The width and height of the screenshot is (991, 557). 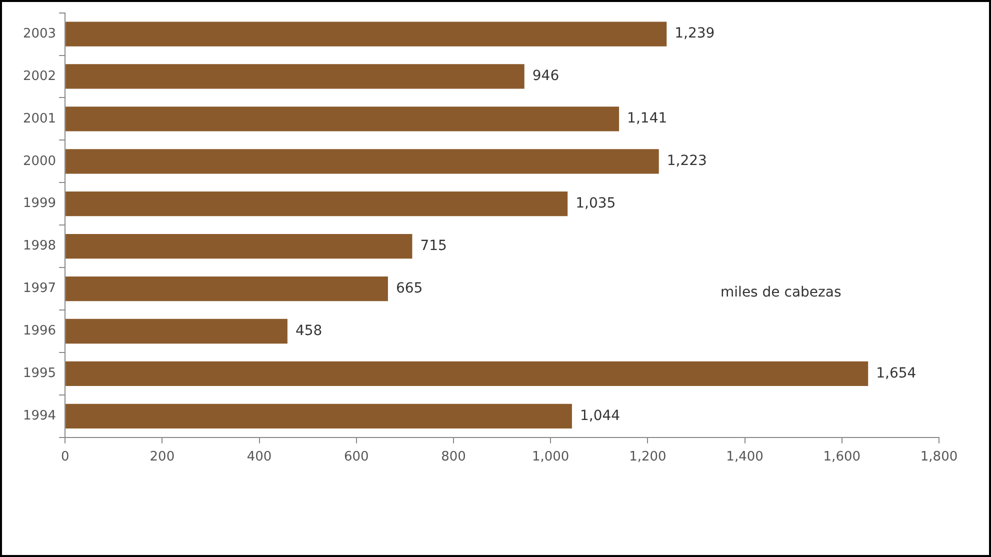 I want to click on data-label: 1,239, so click(x=694, y=34).